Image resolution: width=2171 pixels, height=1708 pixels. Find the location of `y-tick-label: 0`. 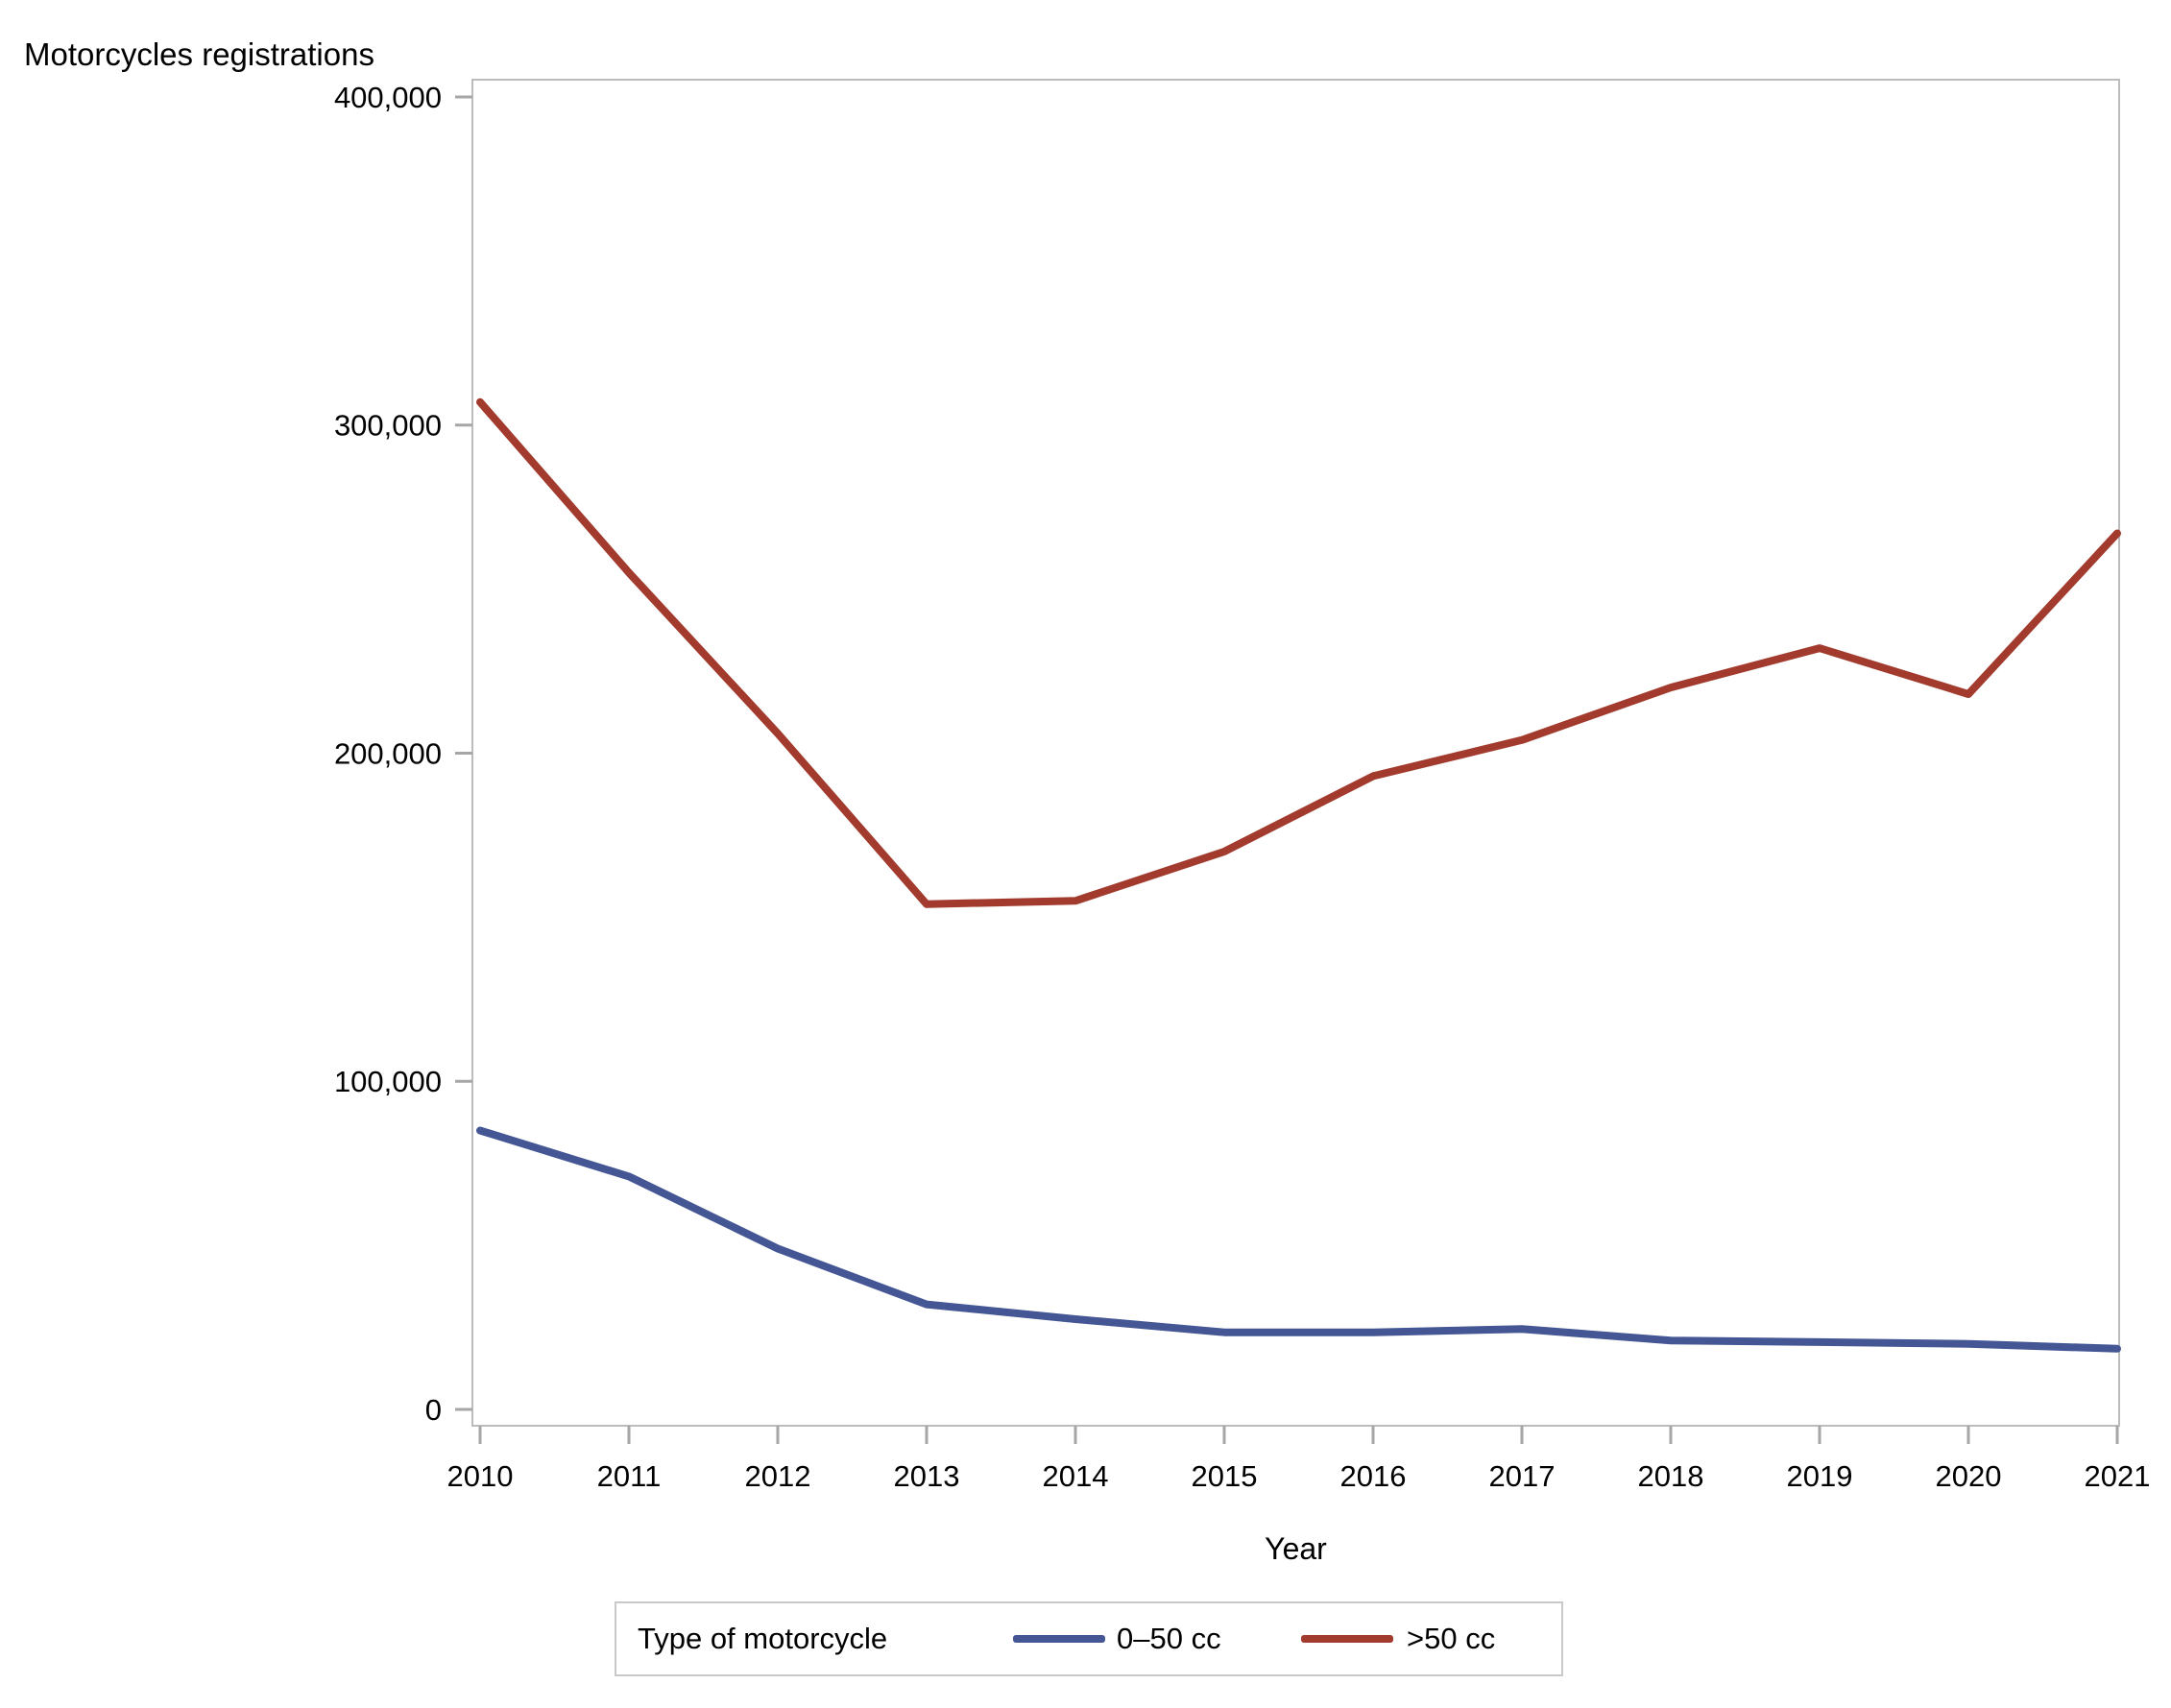

y-tick-label: 0 is located at coordinates (434, 1410).